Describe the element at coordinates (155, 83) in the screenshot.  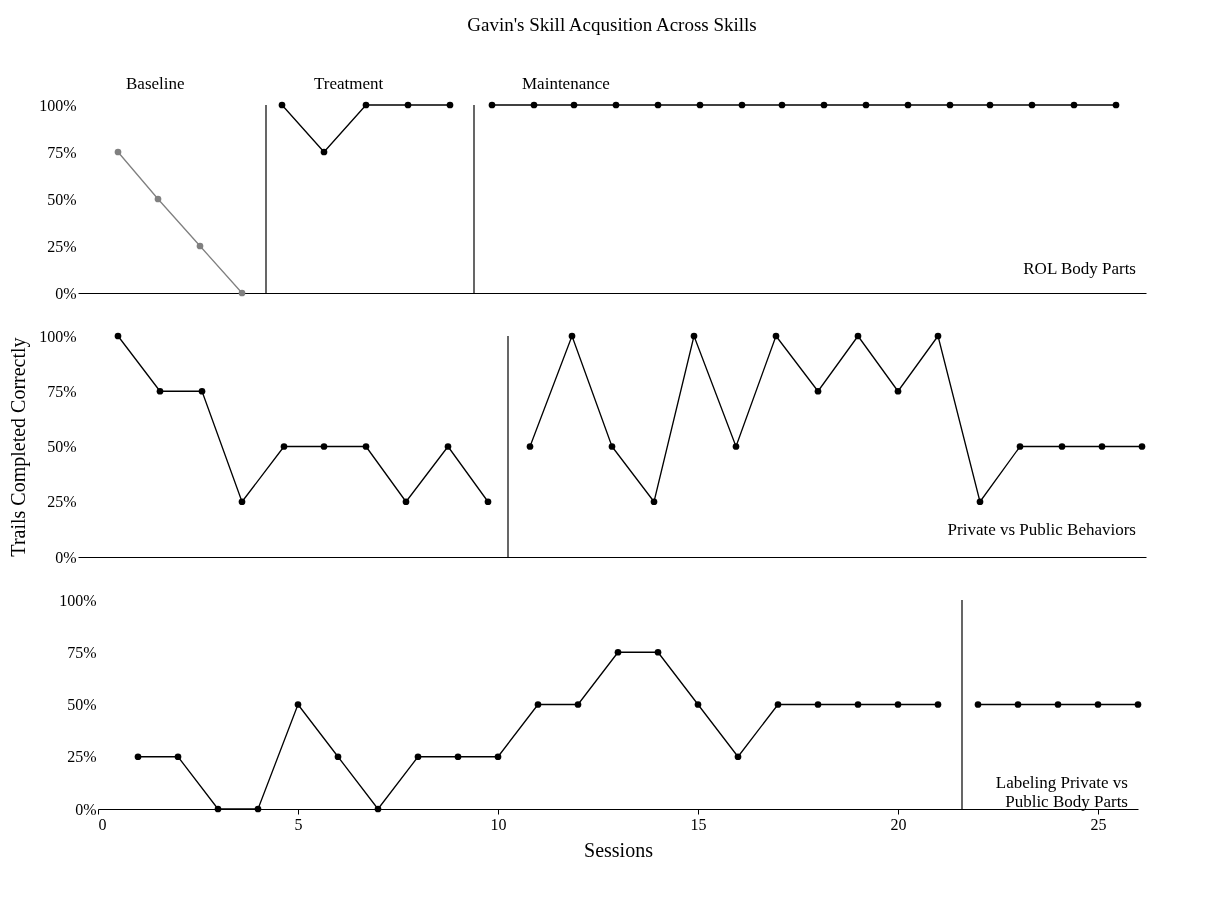
I see `text: Baseline` at that location.